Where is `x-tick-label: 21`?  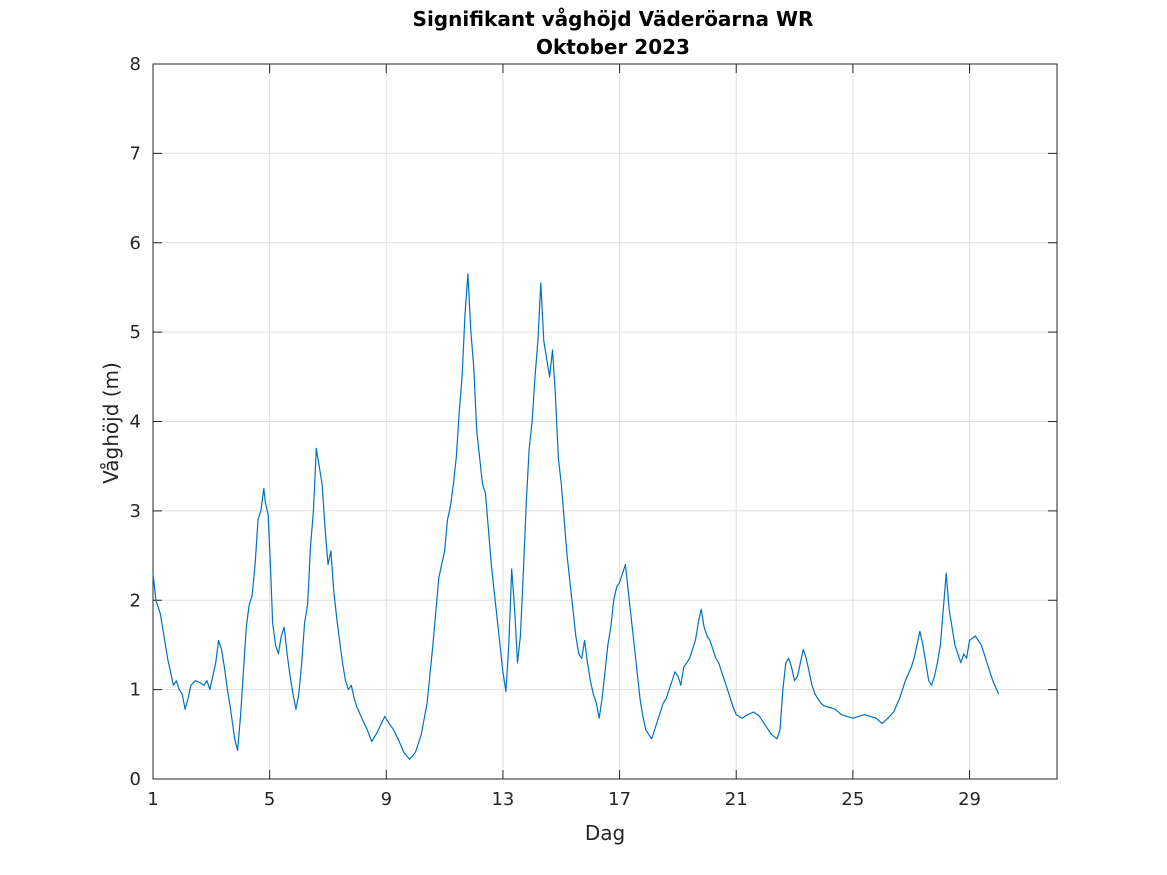 x-tick-label: 21 is located at coordinates (736, 799).